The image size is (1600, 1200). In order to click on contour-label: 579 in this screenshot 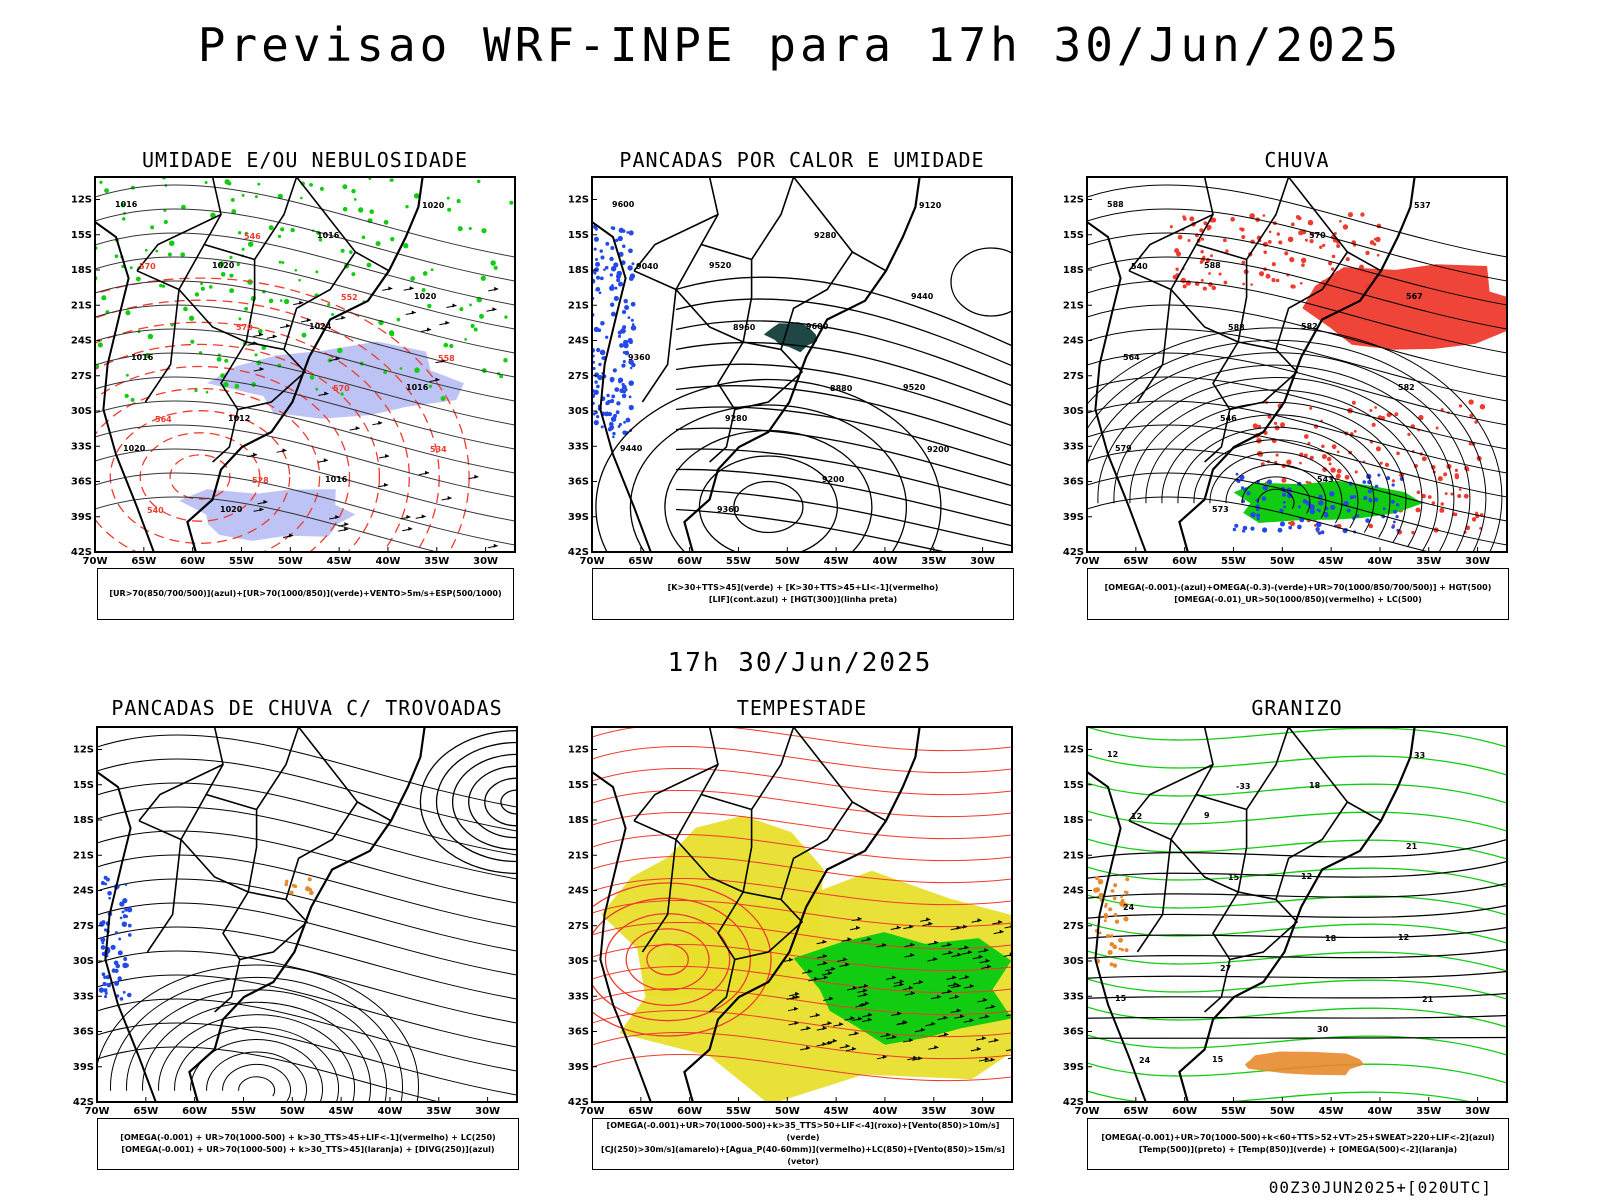, I will do `click(1123, 448)`.